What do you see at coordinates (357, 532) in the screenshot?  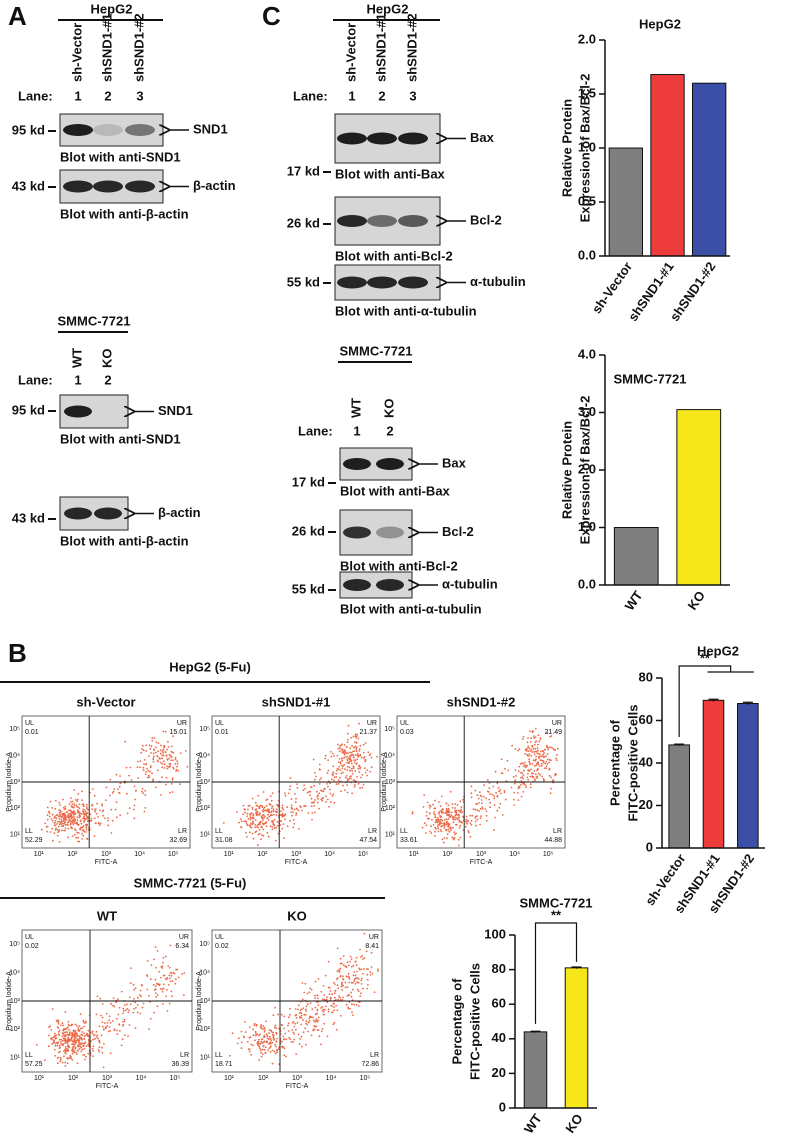 I see `blot-band` at bounding box center [357, 532].